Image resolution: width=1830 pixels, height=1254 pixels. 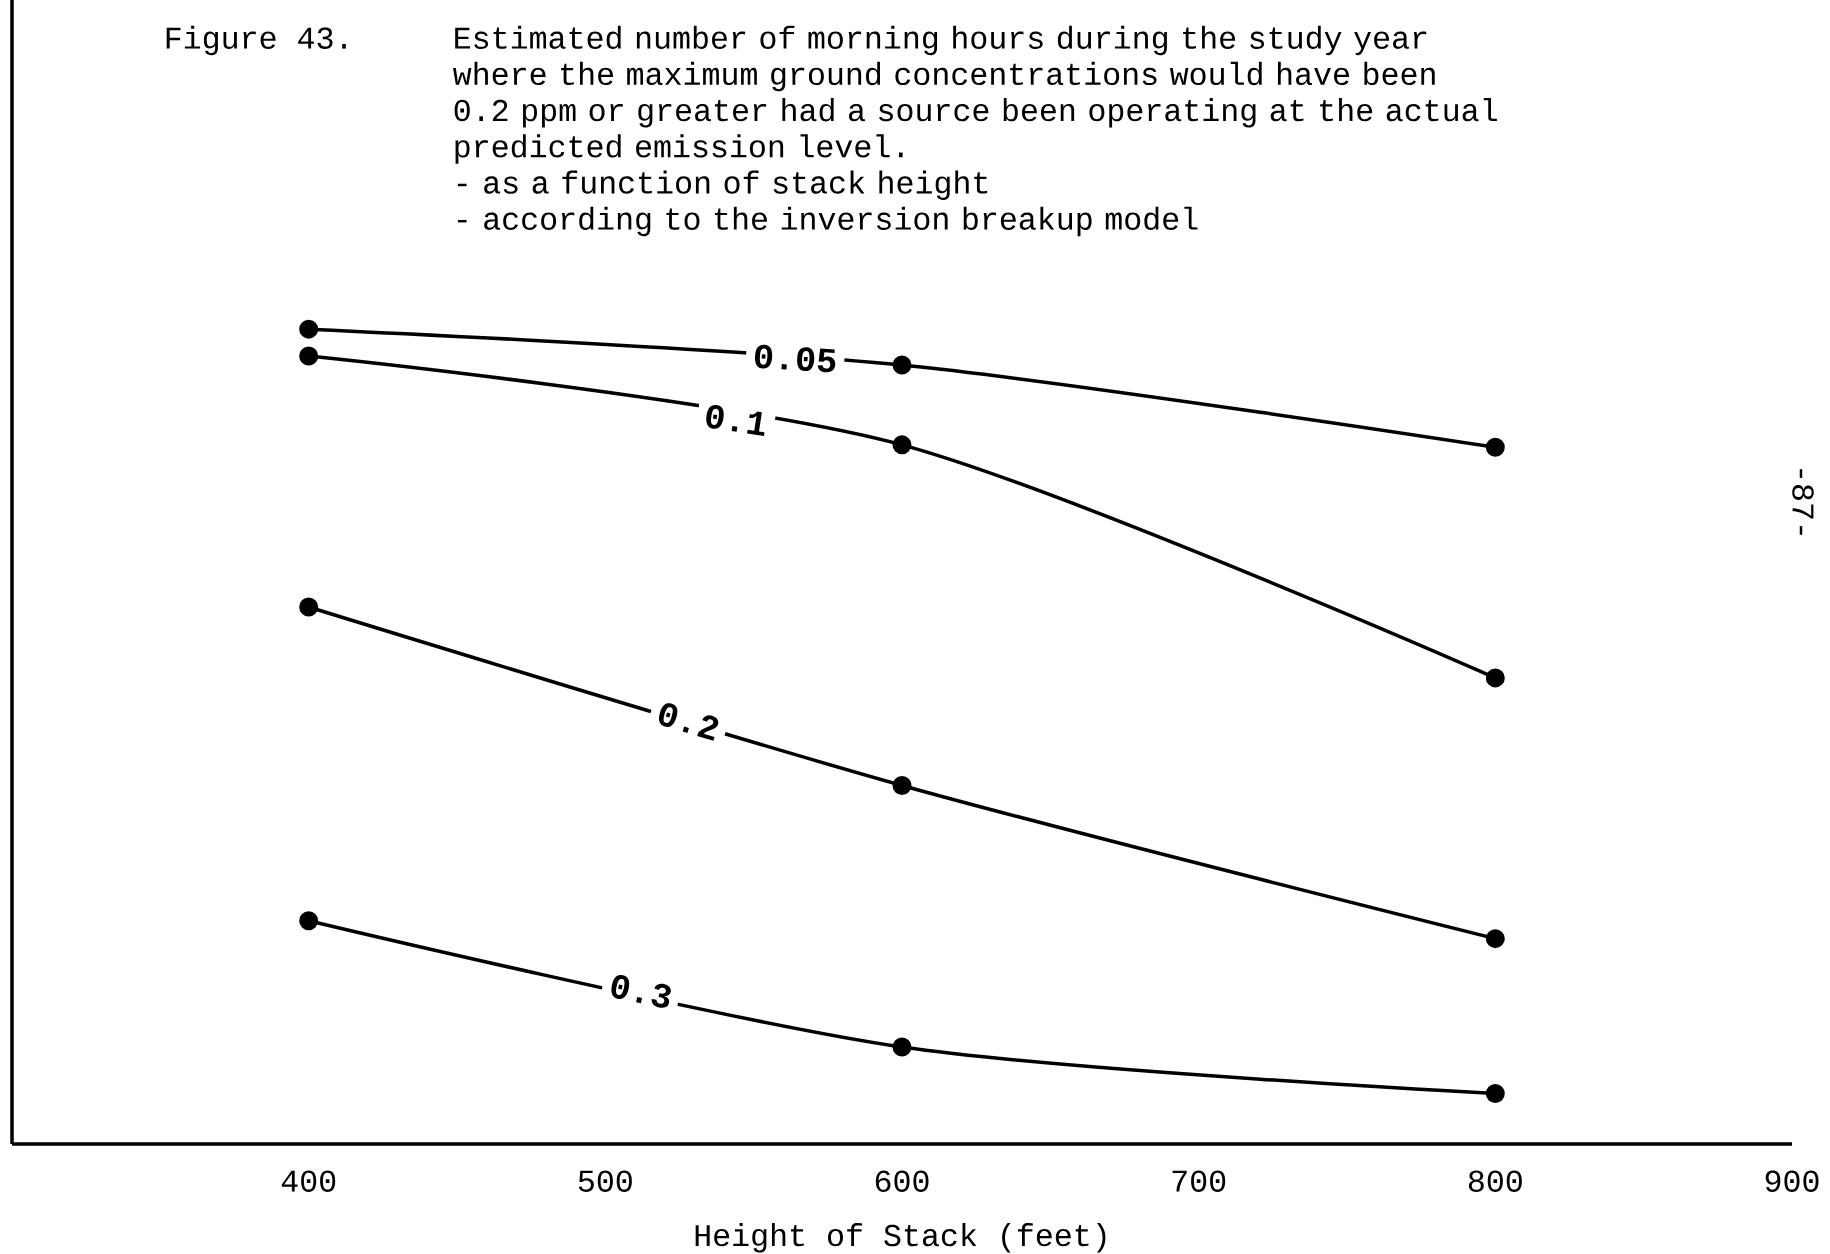 I want to click on x-axis-title: Height of Stack (feet), so click(x=900, y=1238).